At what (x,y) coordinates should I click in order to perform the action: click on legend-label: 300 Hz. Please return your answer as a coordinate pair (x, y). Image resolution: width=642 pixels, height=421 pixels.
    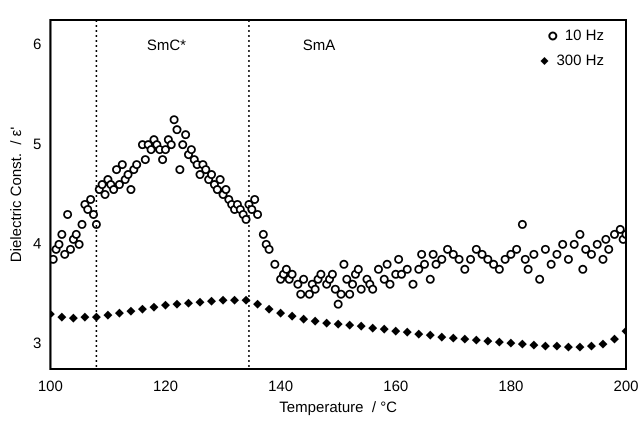
    Looking at the image, I should click on (580, 61).